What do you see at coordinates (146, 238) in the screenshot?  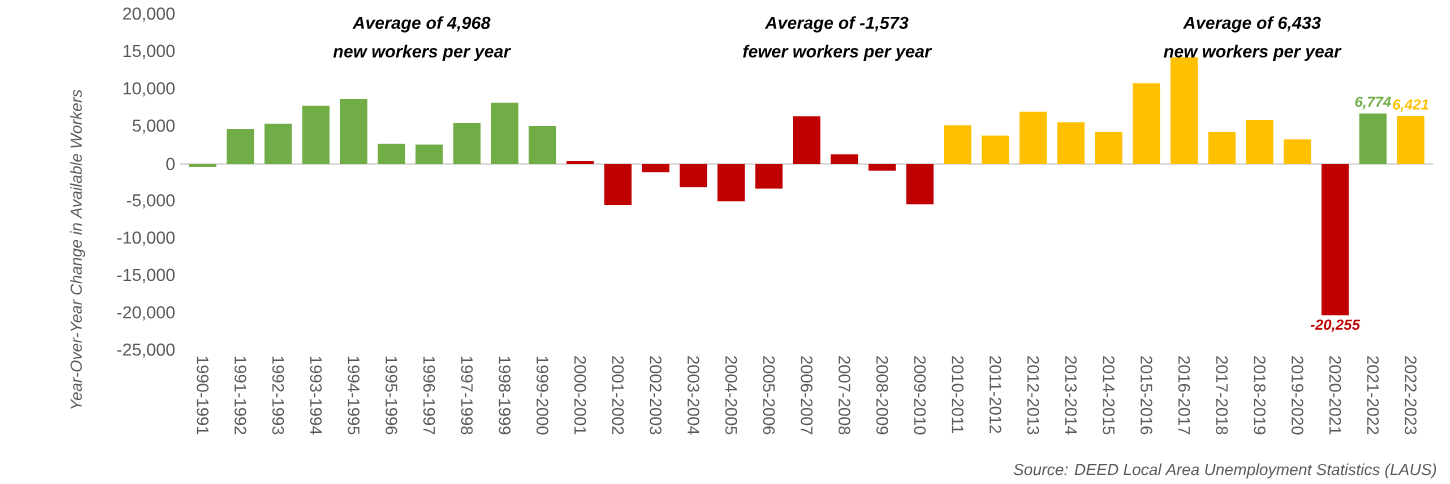 I see `y-tick-label: -10,000` at bounding box center [146, 238].